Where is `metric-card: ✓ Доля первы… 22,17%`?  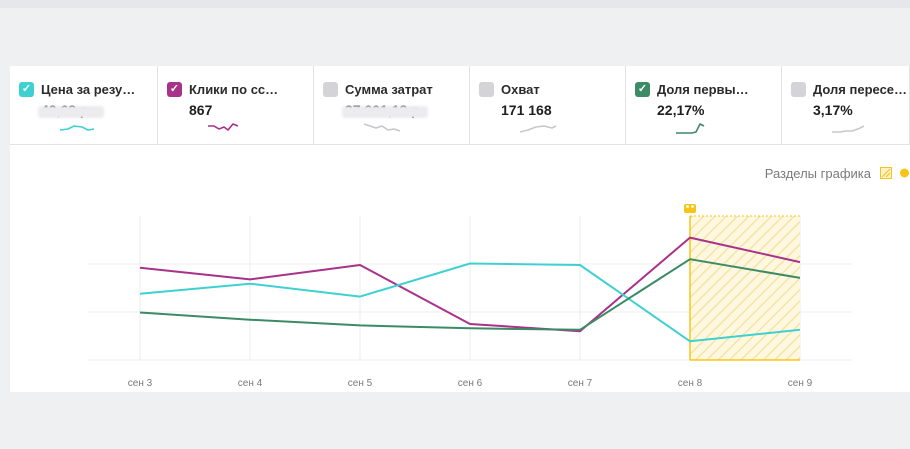
metric-card: ✓ Доля первы… 22,17% is located at coordinates (704, 105).